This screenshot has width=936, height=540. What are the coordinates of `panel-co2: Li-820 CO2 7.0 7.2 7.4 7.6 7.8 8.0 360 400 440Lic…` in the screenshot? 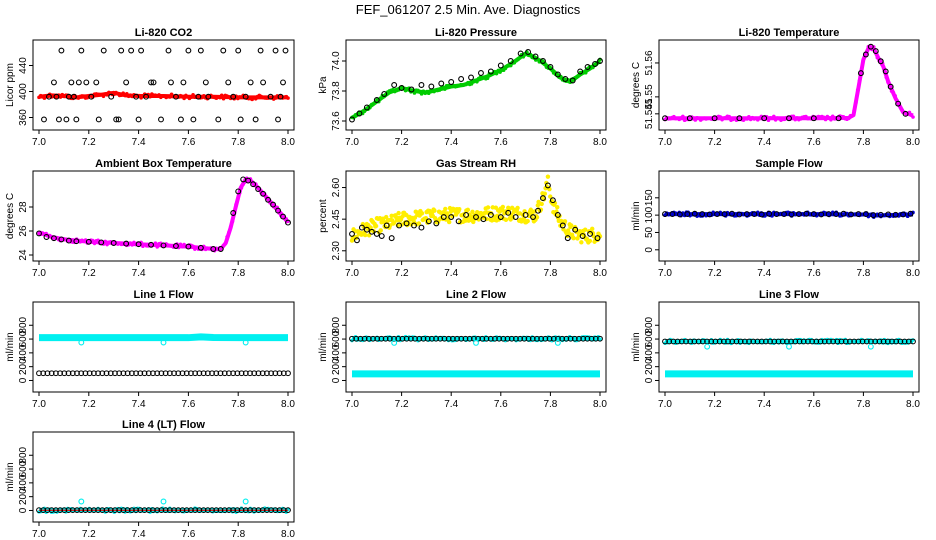 It's located at (150, 87).